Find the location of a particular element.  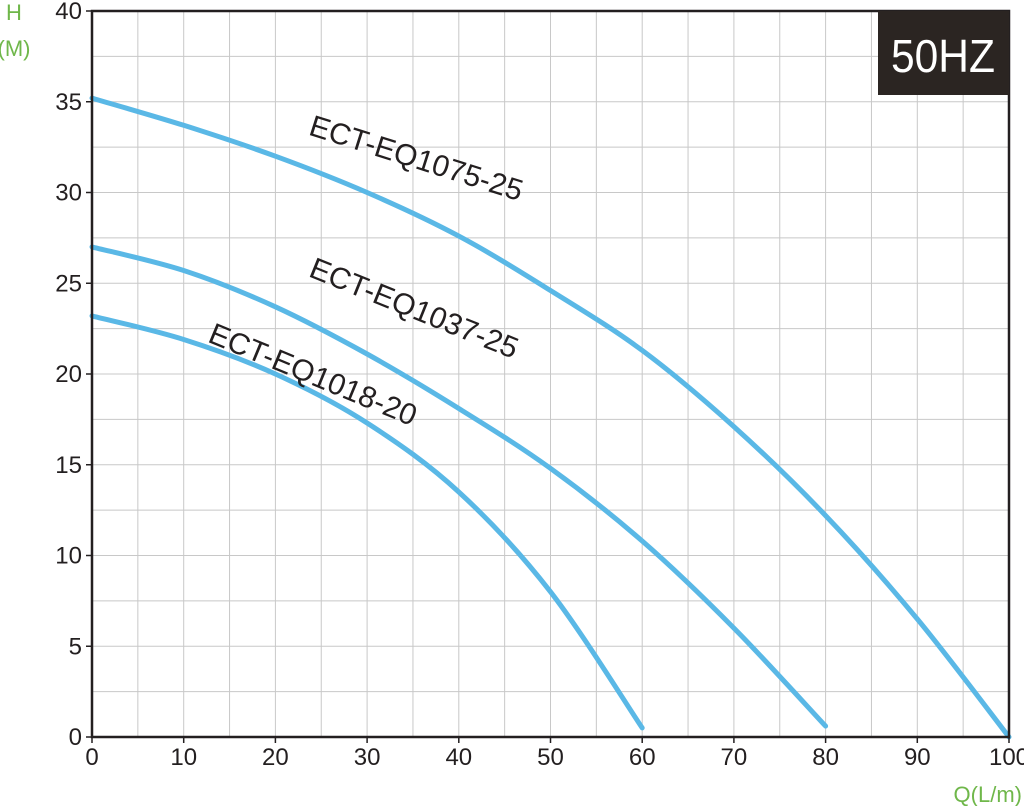

x-tick-label: 60 is located at coordinates (642, 757).